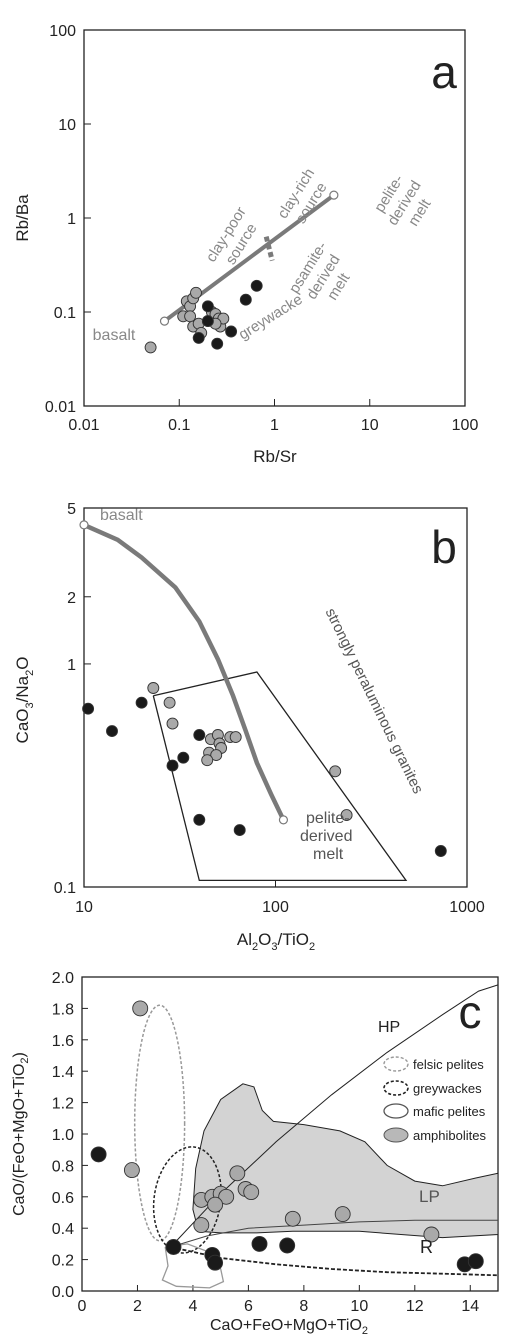  What do you see at coordinates (444, 547) in the screenshot?
I see `panel-letter-b: b` at bounding box center [444, 547].